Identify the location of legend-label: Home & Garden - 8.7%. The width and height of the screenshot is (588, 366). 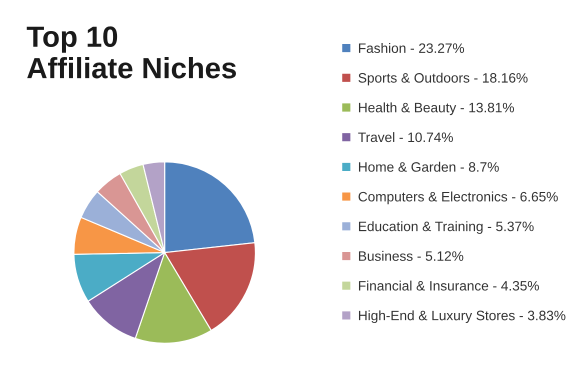
(428, 167).